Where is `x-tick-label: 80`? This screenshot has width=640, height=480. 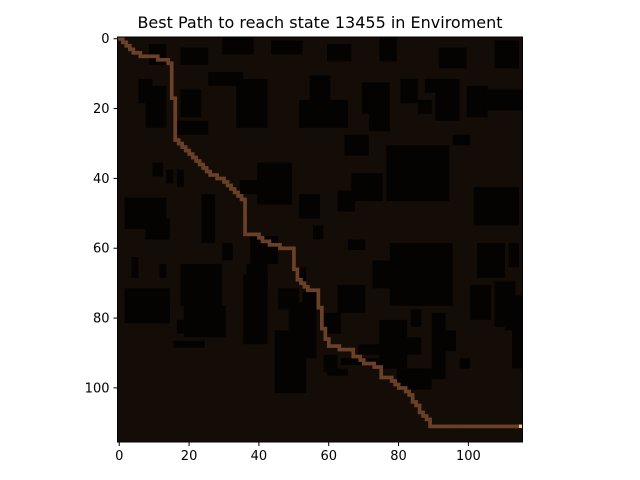
x-tick-label: 80 is located at coordinates (398, 456).